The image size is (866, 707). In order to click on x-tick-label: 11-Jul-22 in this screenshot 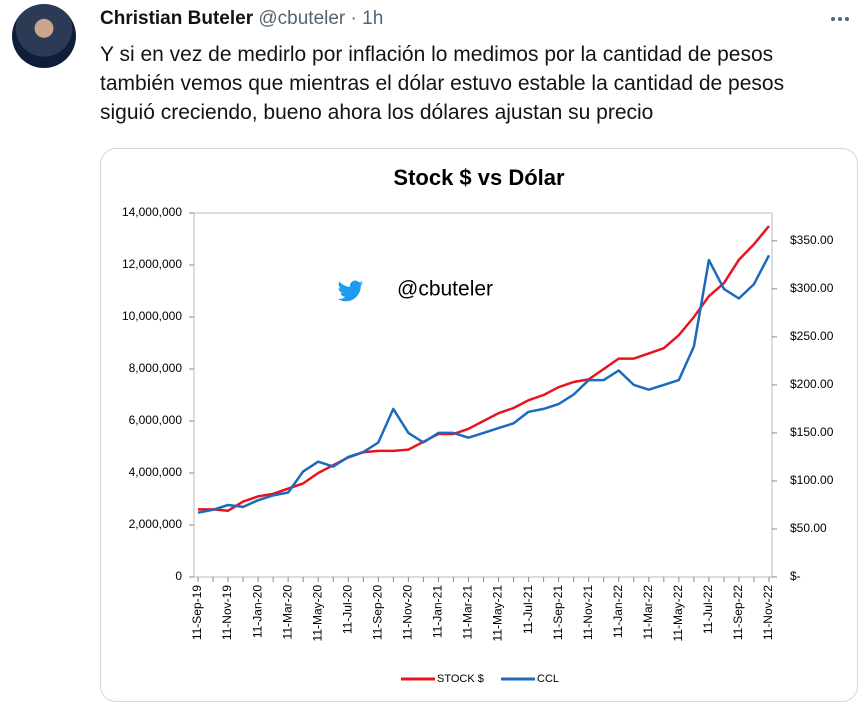, I will do `click(708, 609)`.